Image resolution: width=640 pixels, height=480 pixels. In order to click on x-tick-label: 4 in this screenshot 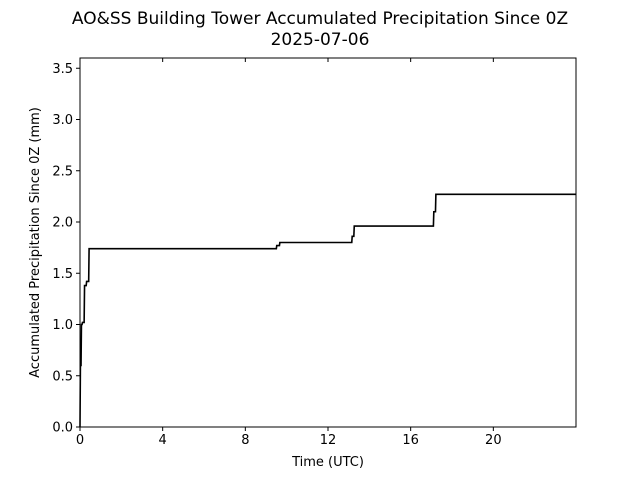, I will do `click(163, 440)`.